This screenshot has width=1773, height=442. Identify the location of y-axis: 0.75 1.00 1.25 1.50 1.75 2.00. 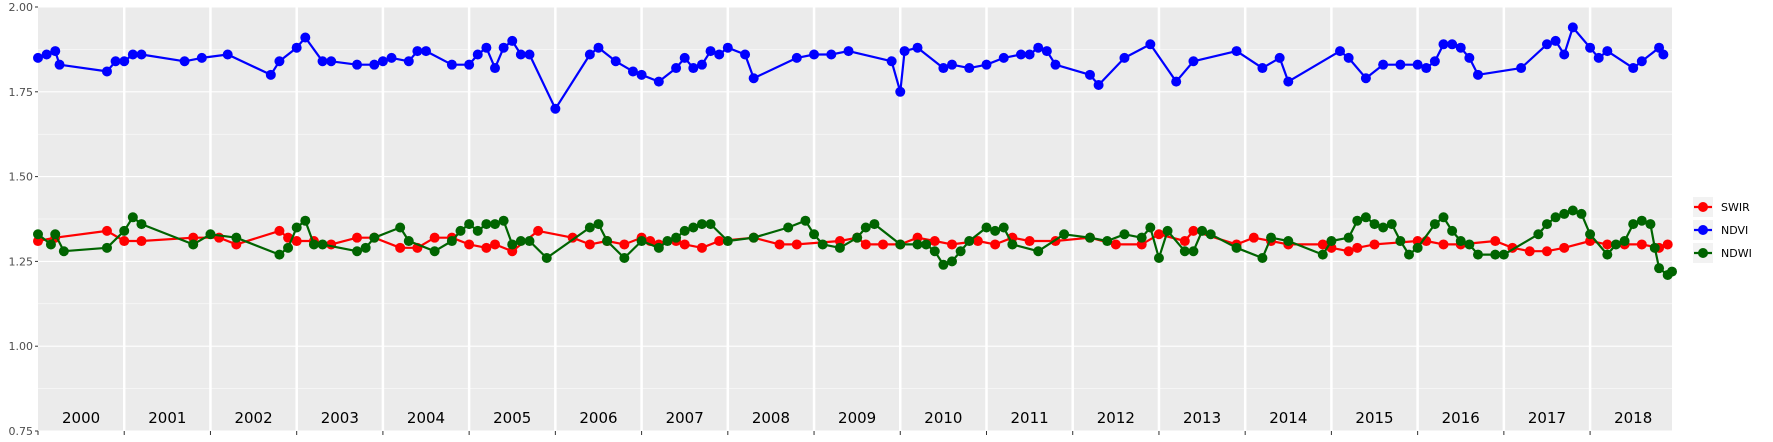
(23, 219).